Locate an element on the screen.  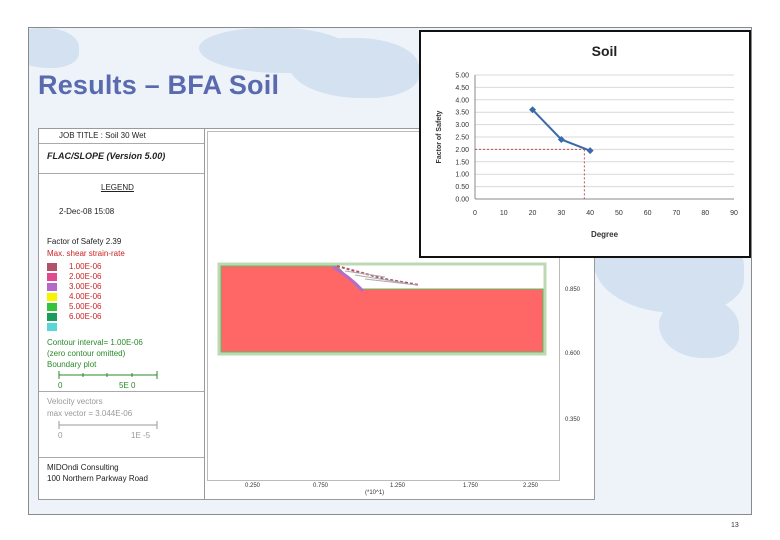
boundary-scale-end: 5E 0 is located at coordinates (127, 385).